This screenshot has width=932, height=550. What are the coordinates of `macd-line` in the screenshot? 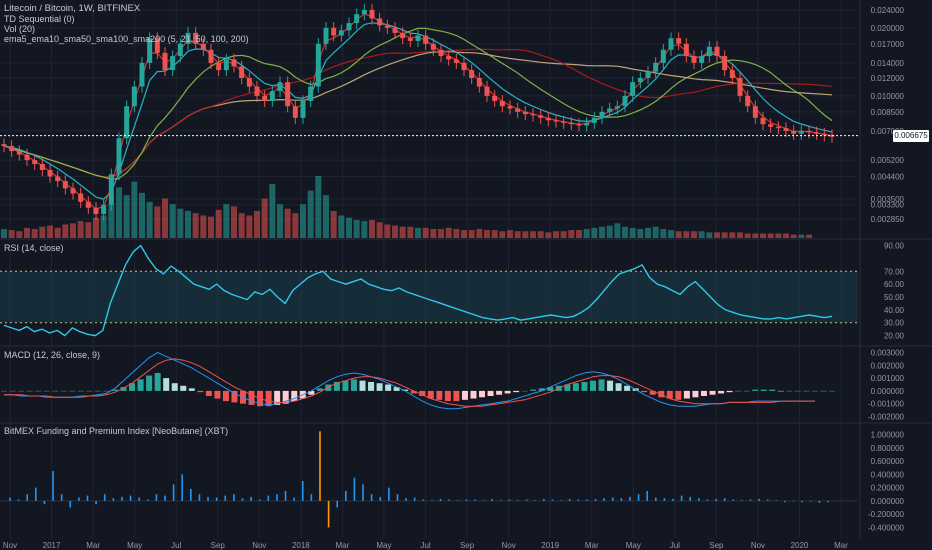 It's located at (409, 381).